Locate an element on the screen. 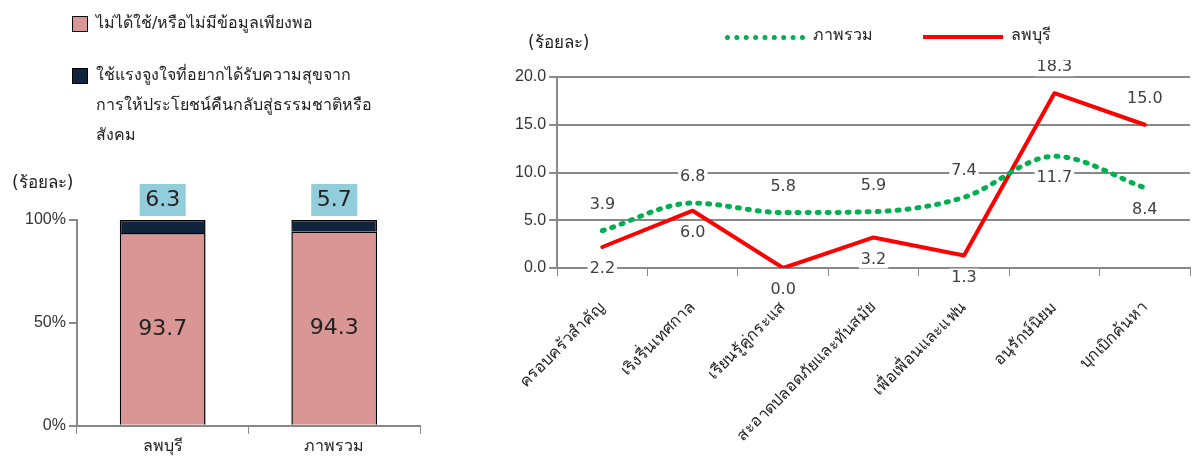 This screenshot has height=459, width=1195. y-tick-label: 15.0 is located at coordinates (531, 124).